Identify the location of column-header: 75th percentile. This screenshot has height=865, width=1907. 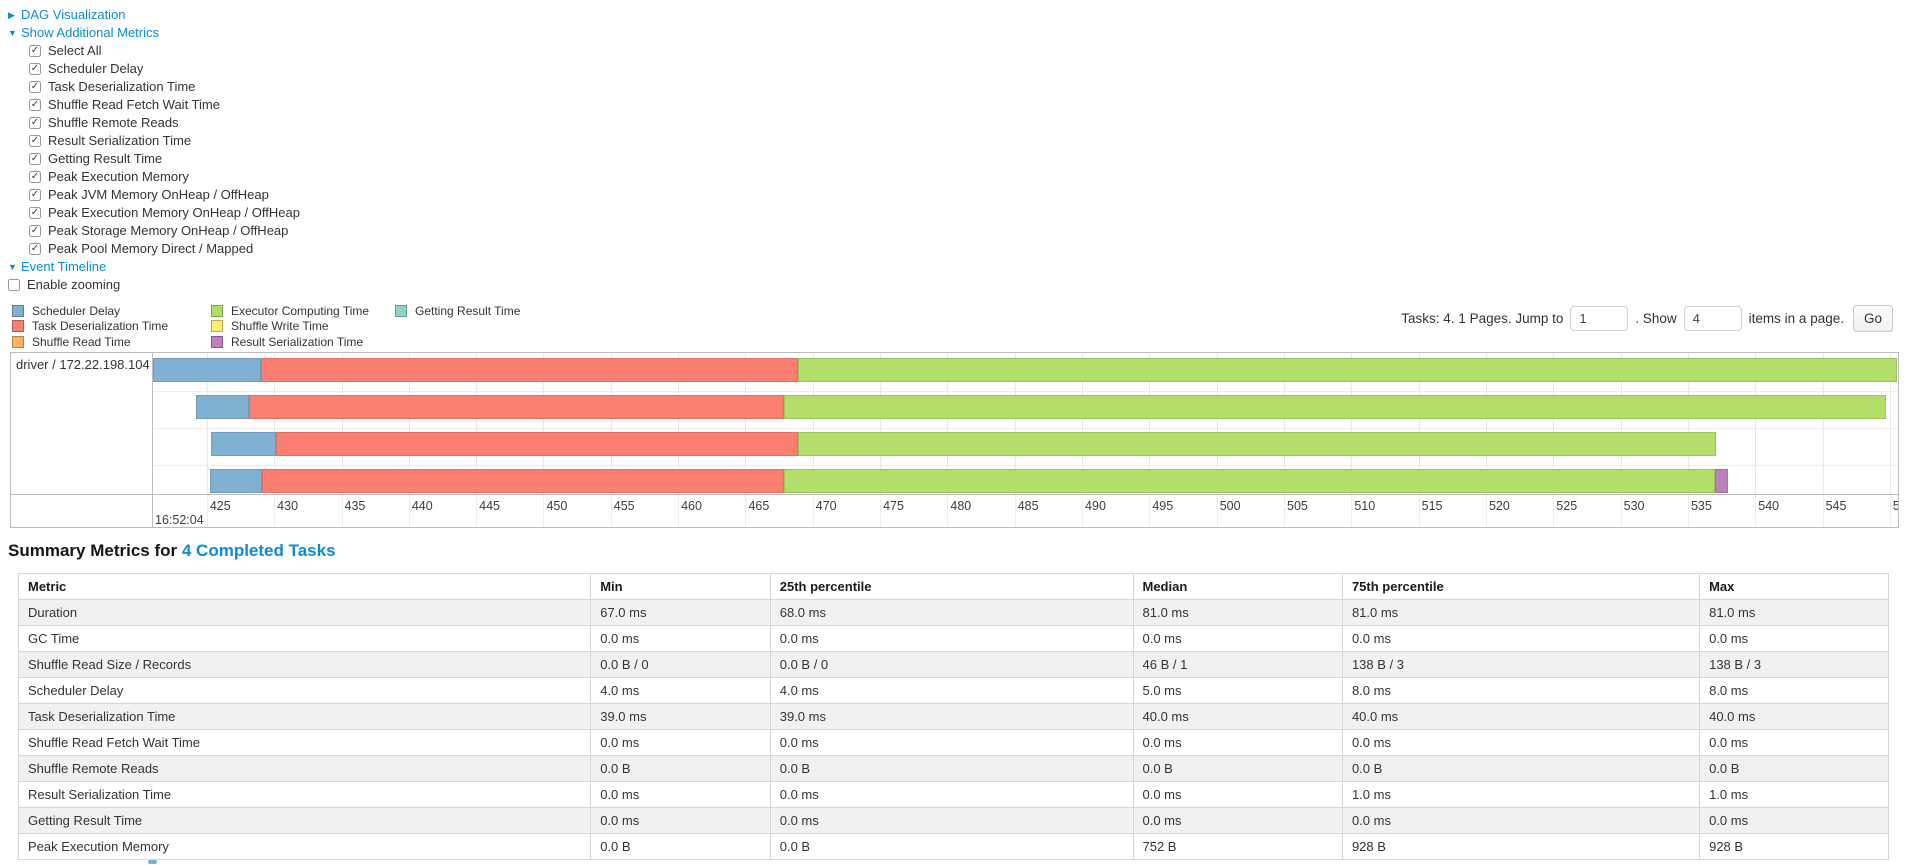
(1521, 586).